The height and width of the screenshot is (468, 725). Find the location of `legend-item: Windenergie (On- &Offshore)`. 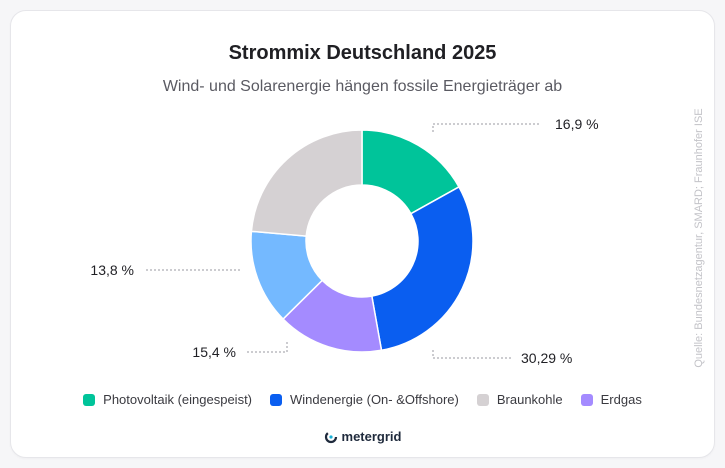

legend-item: Windenergie (On- &Offshore) is located at coordinates (364, 399).